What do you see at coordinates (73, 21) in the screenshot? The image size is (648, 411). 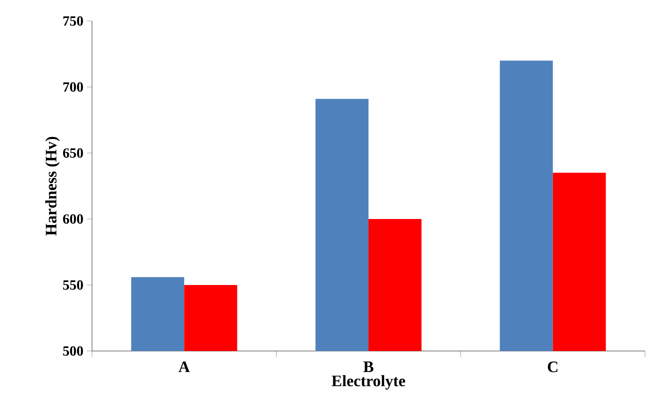 I see `y-tick-label: 750` at bounding box center [73, 21].